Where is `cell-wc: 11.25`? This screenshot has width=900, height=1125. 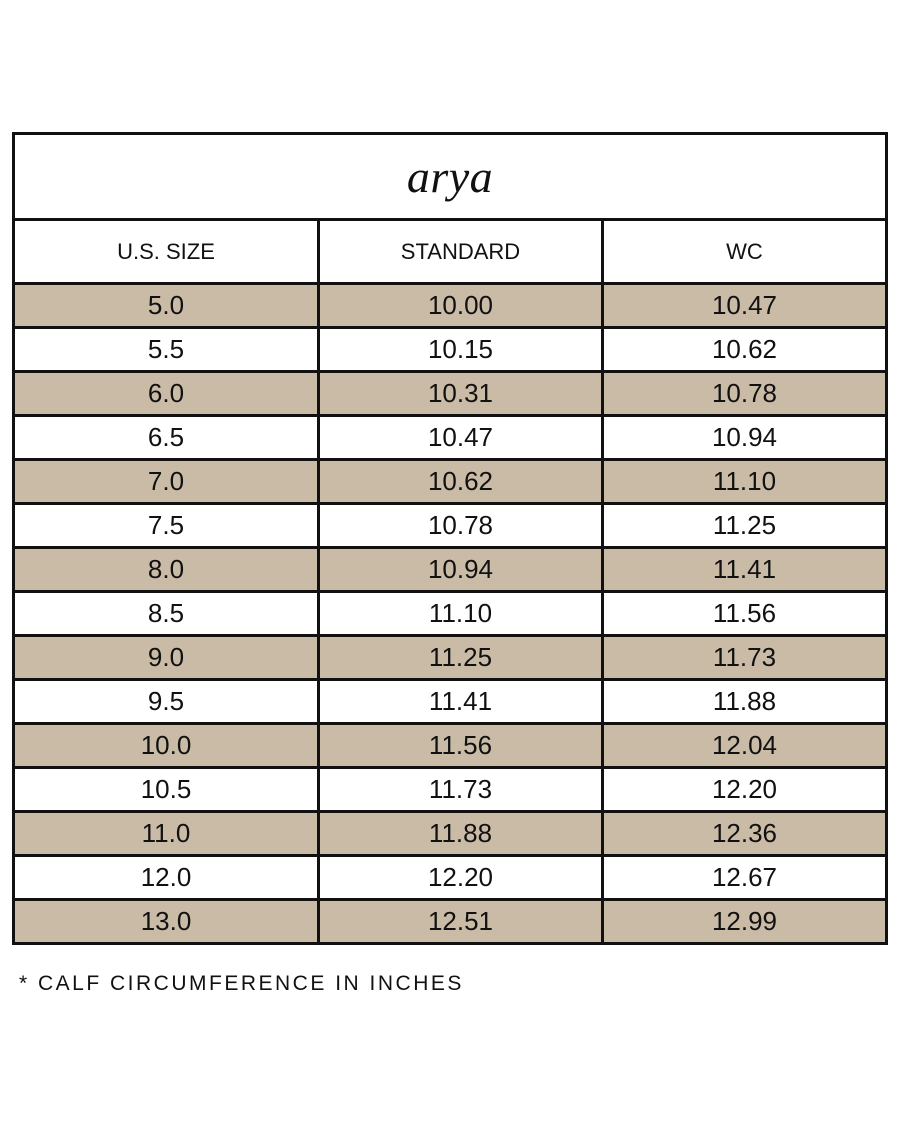 cell-wc: 11.25 is located at coordinates (744, 525).